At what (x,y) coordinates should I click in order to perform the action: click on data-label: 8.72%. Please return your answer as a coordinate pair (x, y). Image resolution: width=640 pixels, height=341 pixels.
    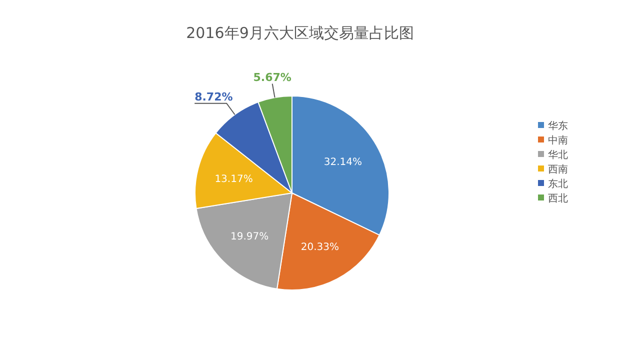
    Looking at the image, I should click on (213, 97).